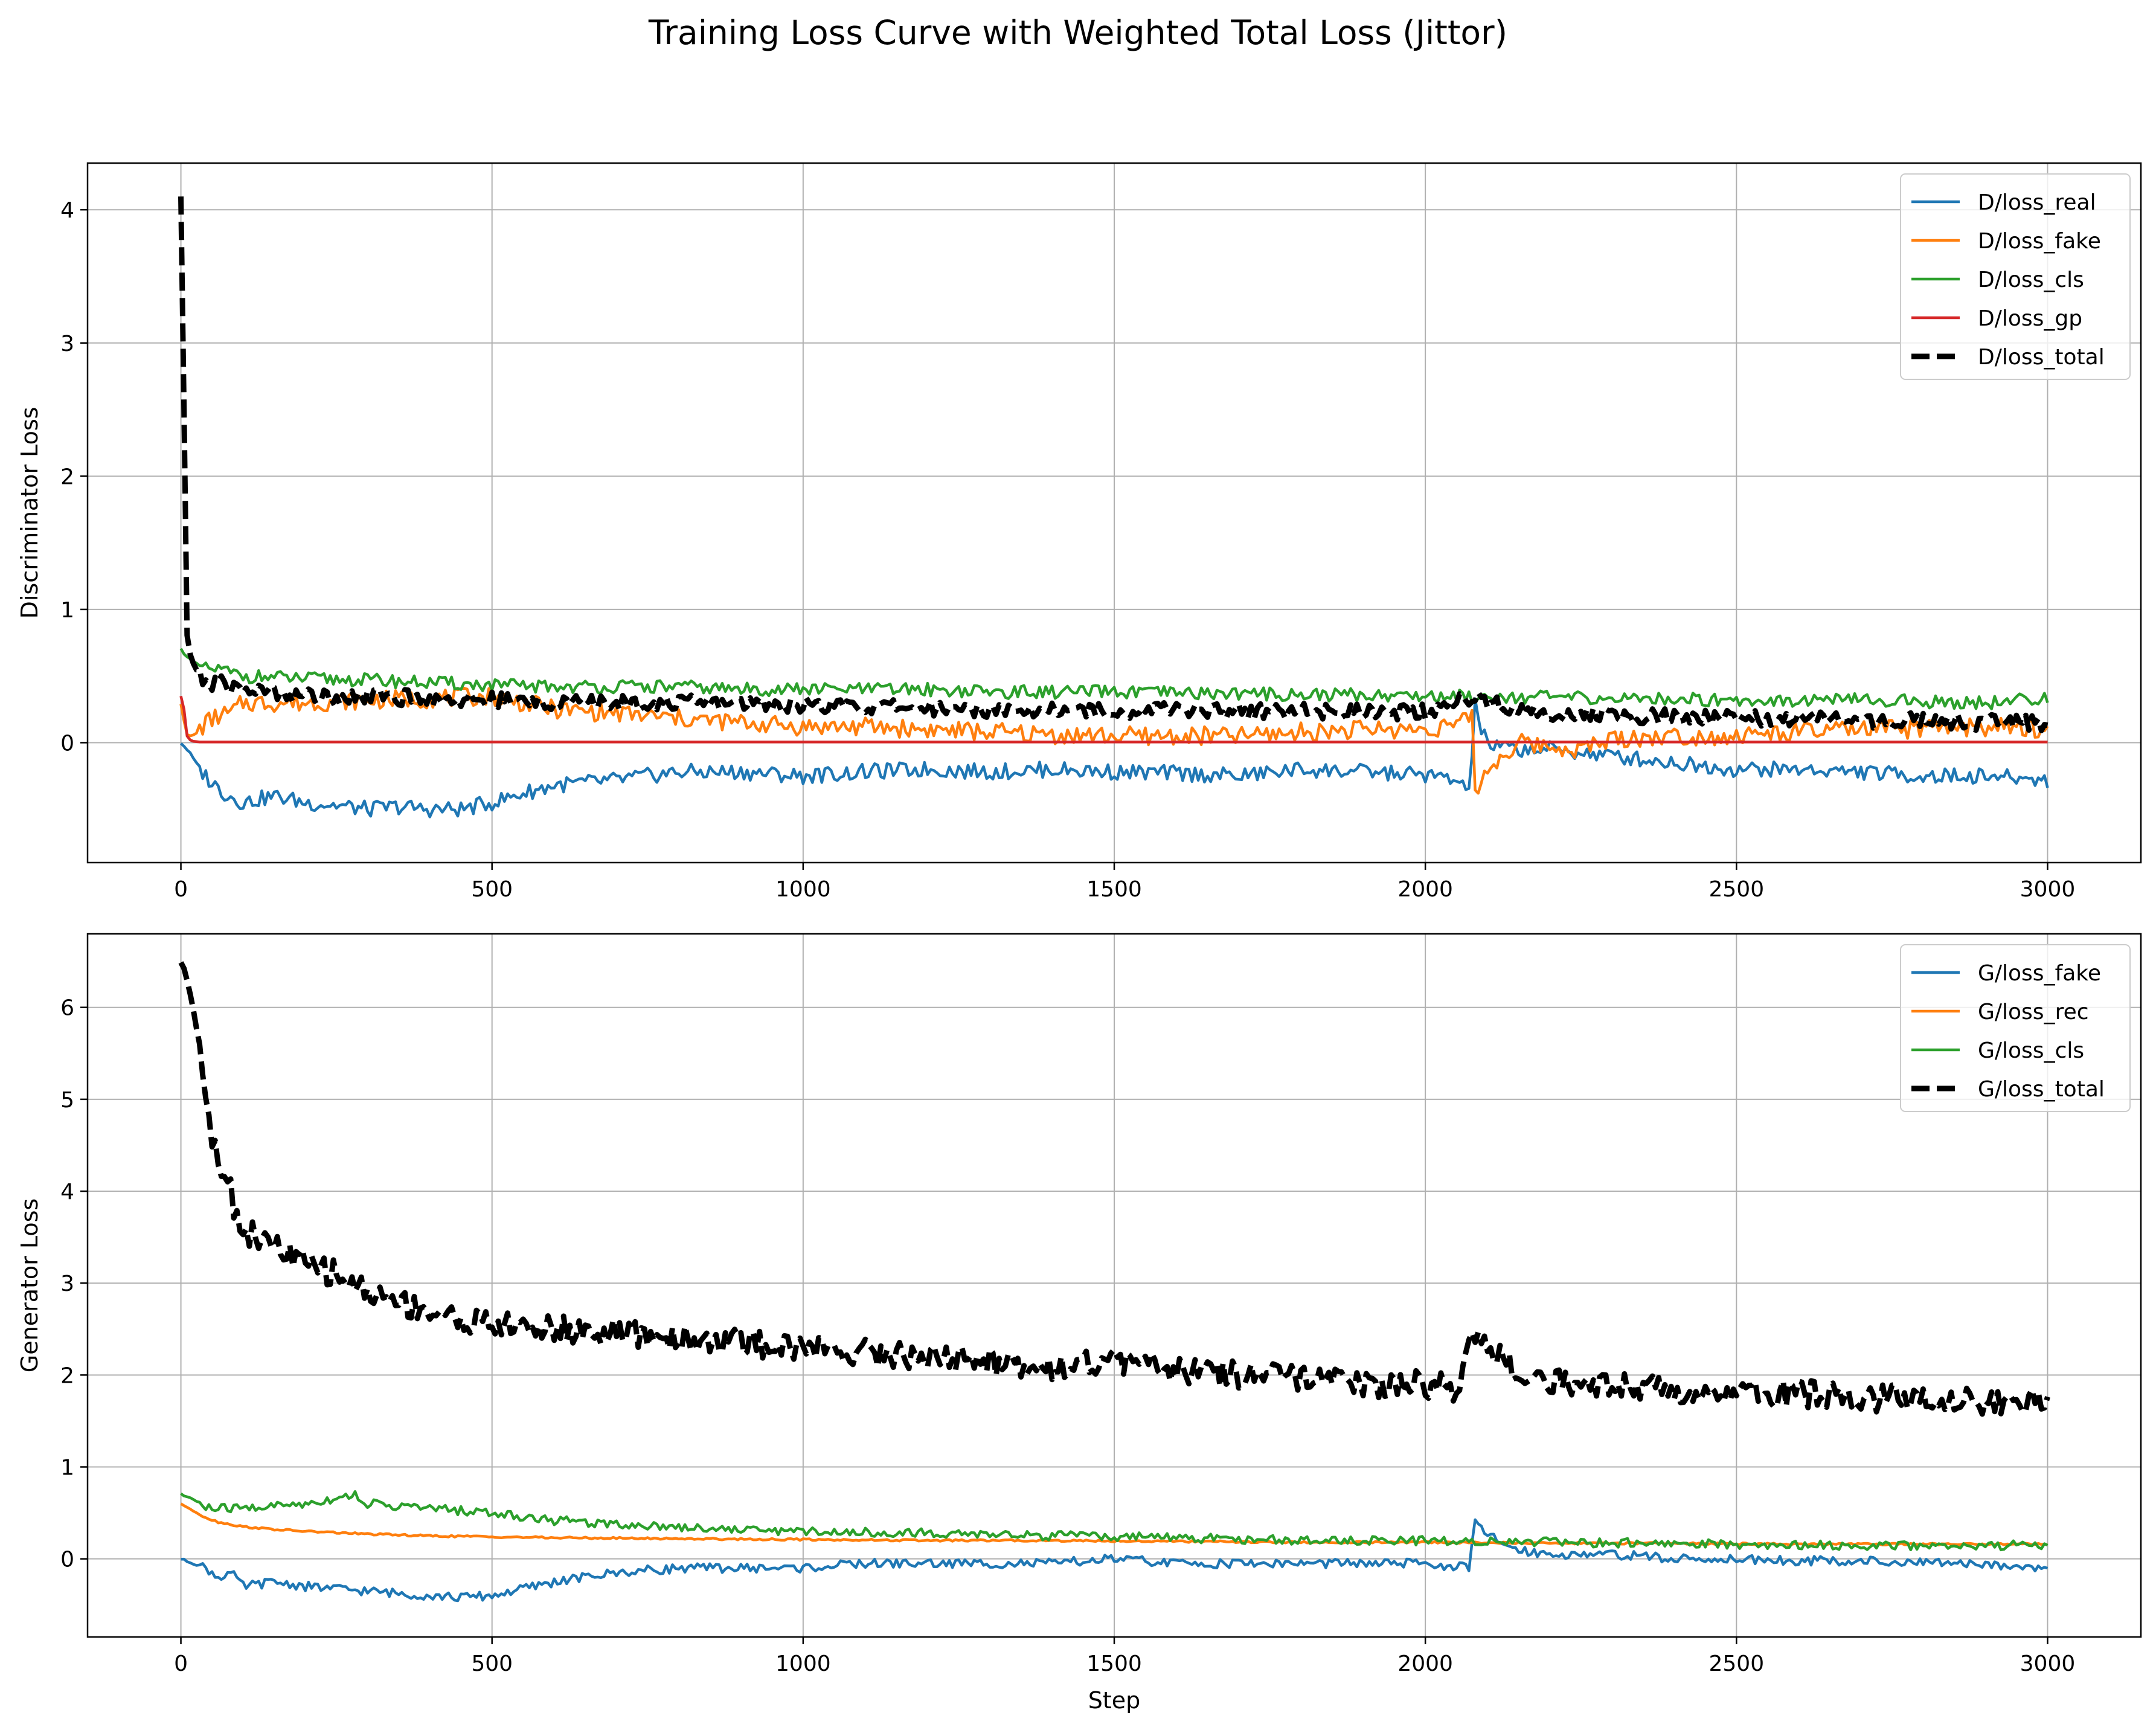 The width and height of the screenshot is (2156, 1730). What do you see at coordinates (67, 211) in the screenshot?
I see `disc-ytick-label: 4` at bounding box center [67, 211].